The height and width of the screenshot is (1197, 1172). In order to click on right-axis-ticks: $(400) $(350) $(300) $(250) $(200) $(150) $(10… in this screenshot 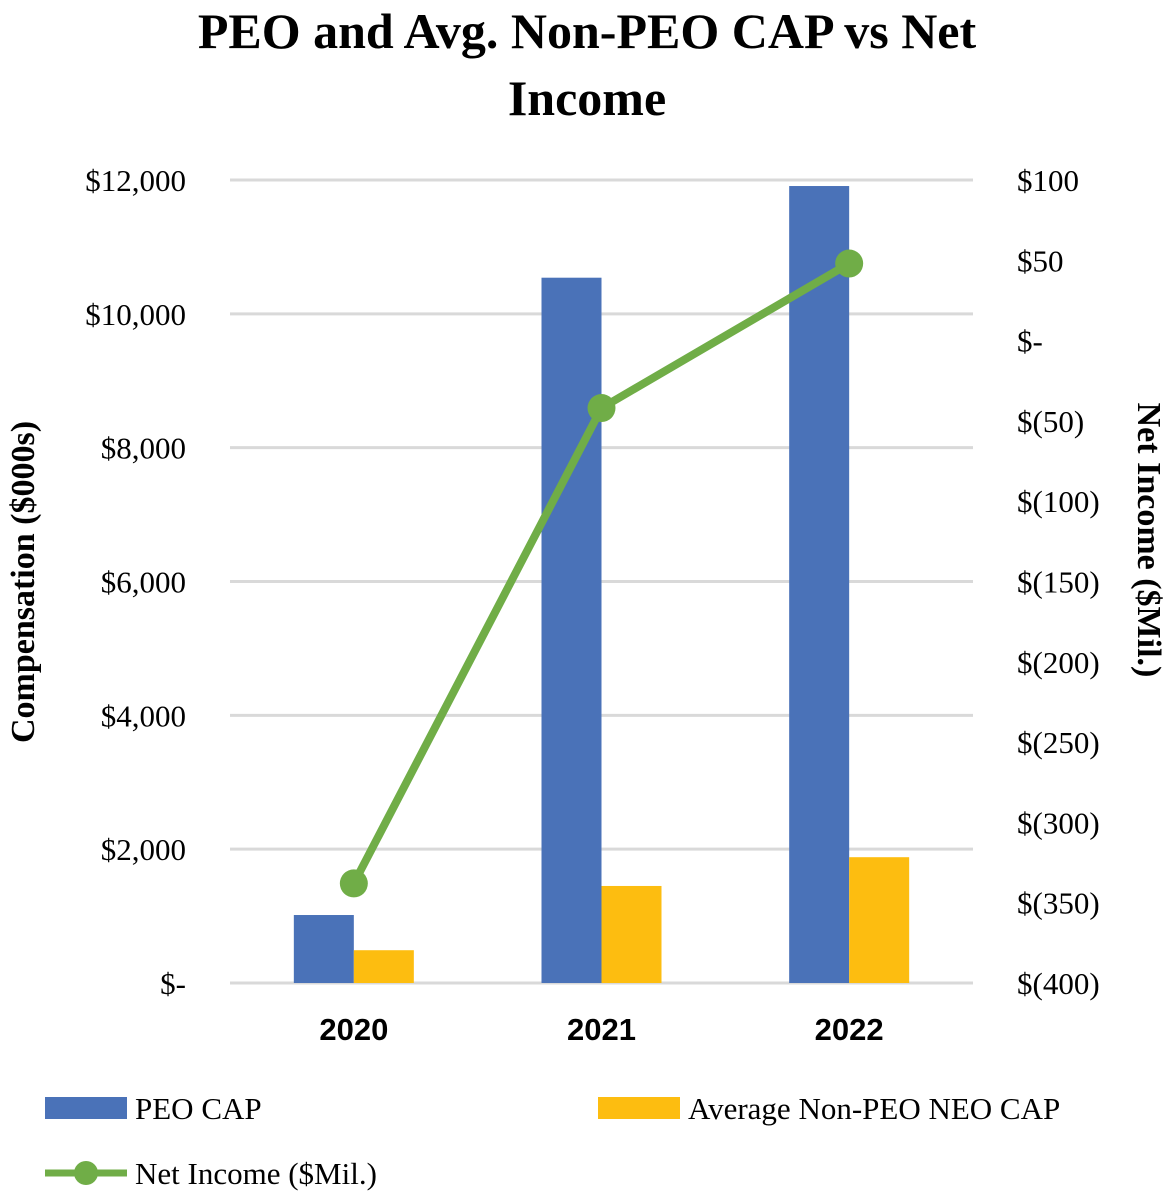, I will do `click(1058, 582)`.